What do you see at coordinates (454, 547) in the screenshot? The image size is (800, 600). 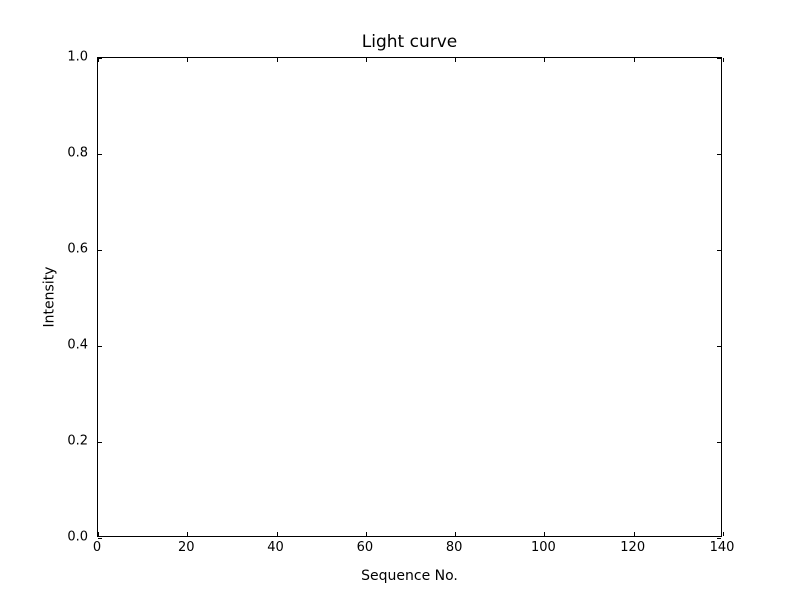 I see `x-tick-label: 80` at bounding box center [454, 547].